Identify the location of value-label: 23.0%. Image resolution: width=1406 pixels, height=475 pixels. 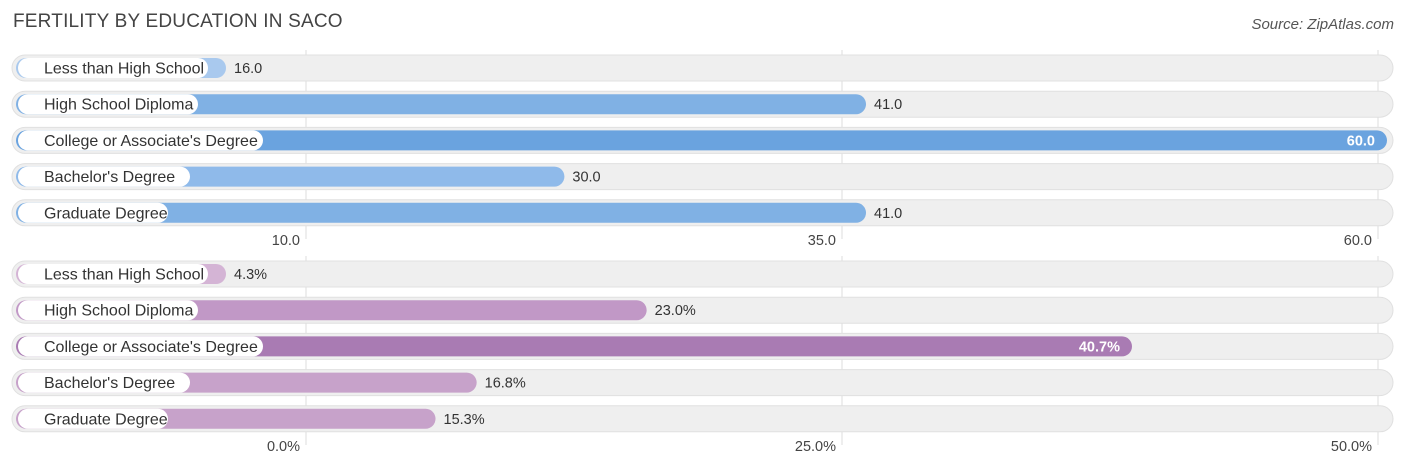
(675, 311).